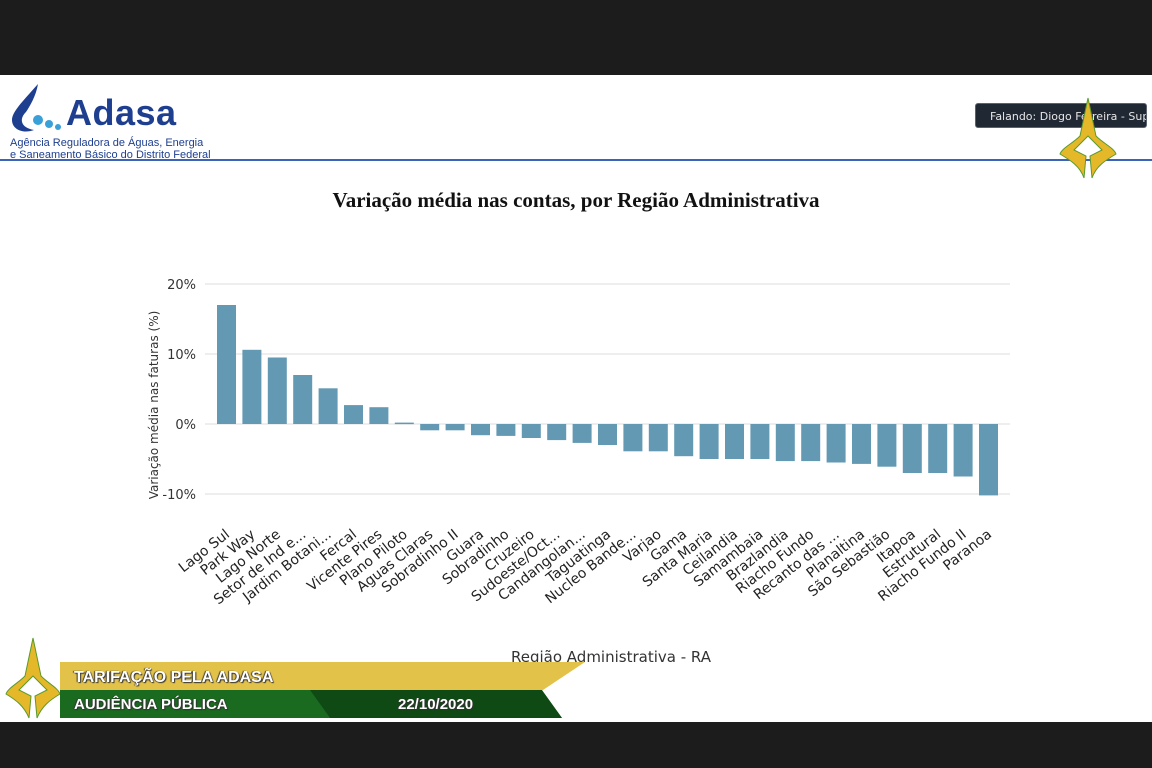 This screenshot has width=1152, height=768. Describe the element at coordinates (185, 425) in the screenshot. I see `y-tick-label: 0%` at that location.